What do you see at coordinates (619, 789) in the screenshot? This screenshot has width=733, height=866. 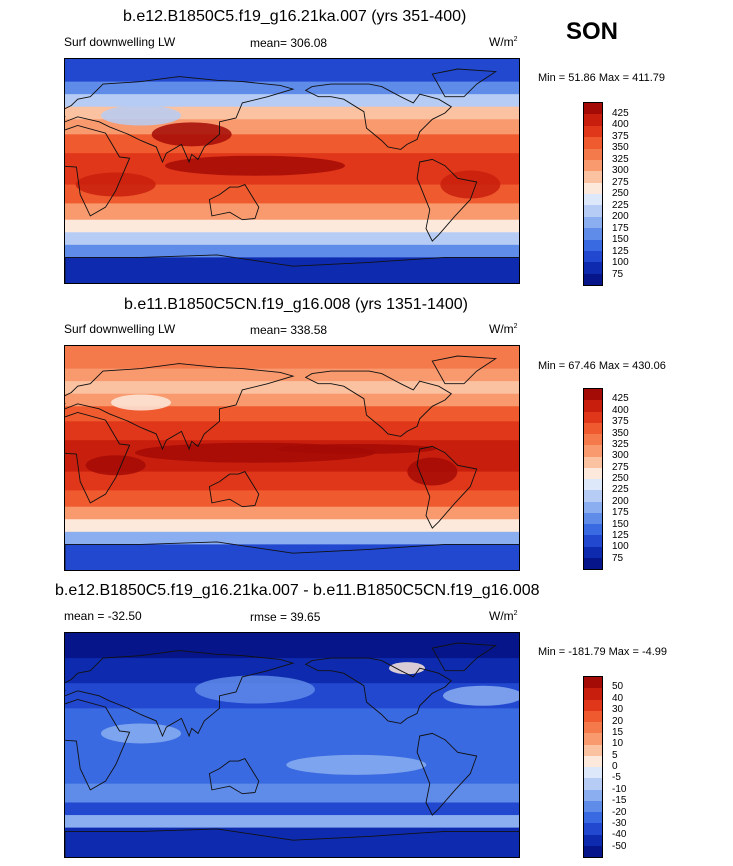 I see `colorbar-tick-label: -10` at bounding box center [619, 789].